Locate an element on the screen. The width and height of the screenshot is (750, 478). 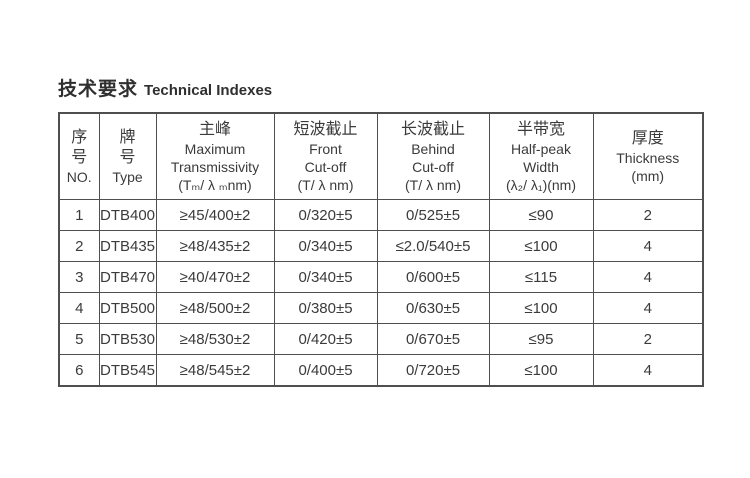
cell-type: DTB470 is located at coordinates (127, 277).